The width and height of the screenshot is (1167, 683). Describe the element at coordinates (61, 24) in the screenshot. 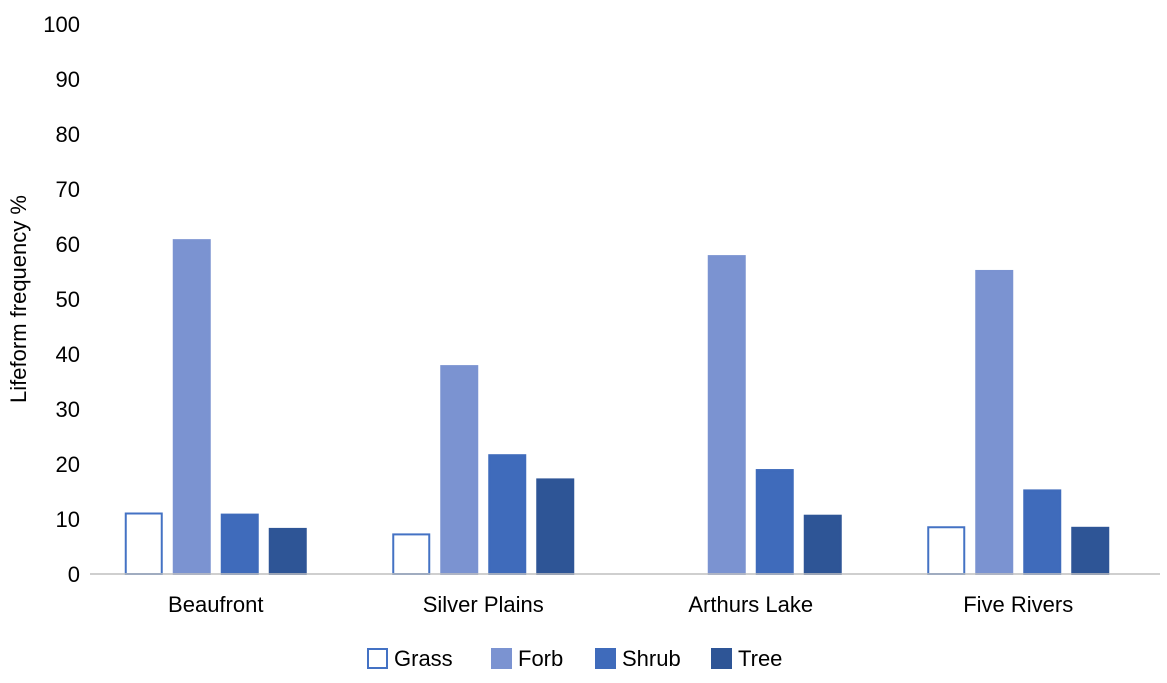

I see `y-tick-label: 100` at that location.